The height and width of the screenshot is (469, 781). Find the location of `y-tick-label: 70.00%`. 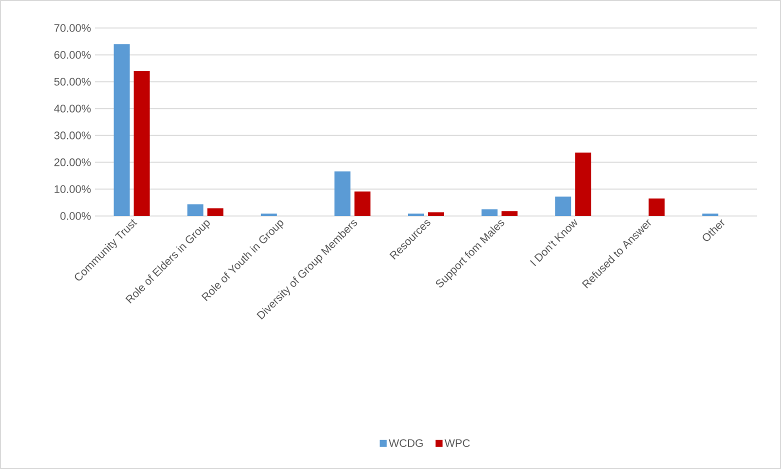

y-tick-label: 70.00% is located at coordinates (72, 28).